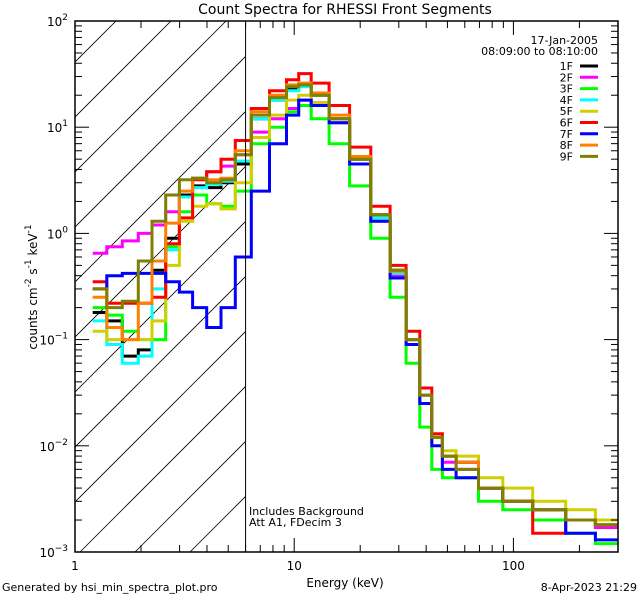 The image size is (640, 600). What do you see at coordinates (566, 111) in the screenshot?
I see `legend-label-5F: 5F` at bounding box center [566, 111].